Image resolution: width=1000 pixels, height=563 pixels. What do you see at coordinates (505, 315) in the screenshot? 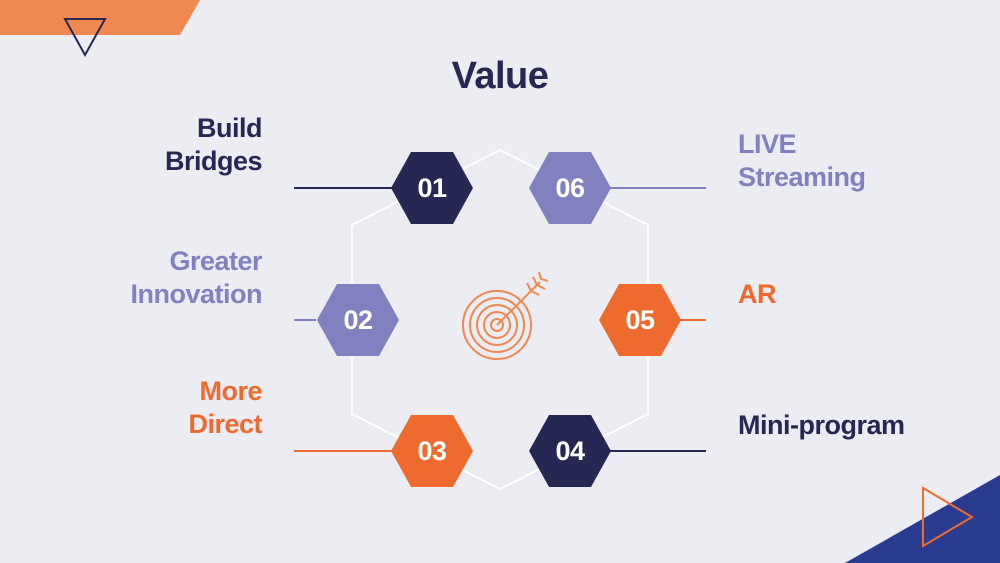
I see `target-arrow-icon` at bounding box center [505, 315].